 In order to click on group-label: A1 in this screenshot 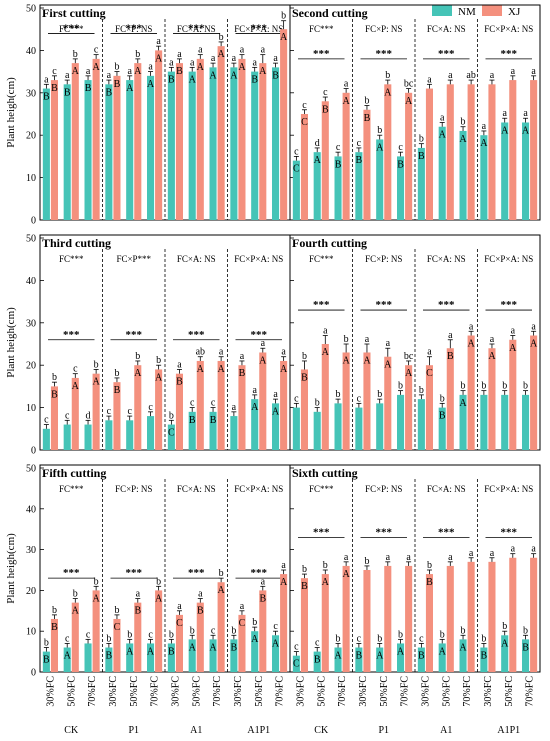, I will do `click(196, 730)`.